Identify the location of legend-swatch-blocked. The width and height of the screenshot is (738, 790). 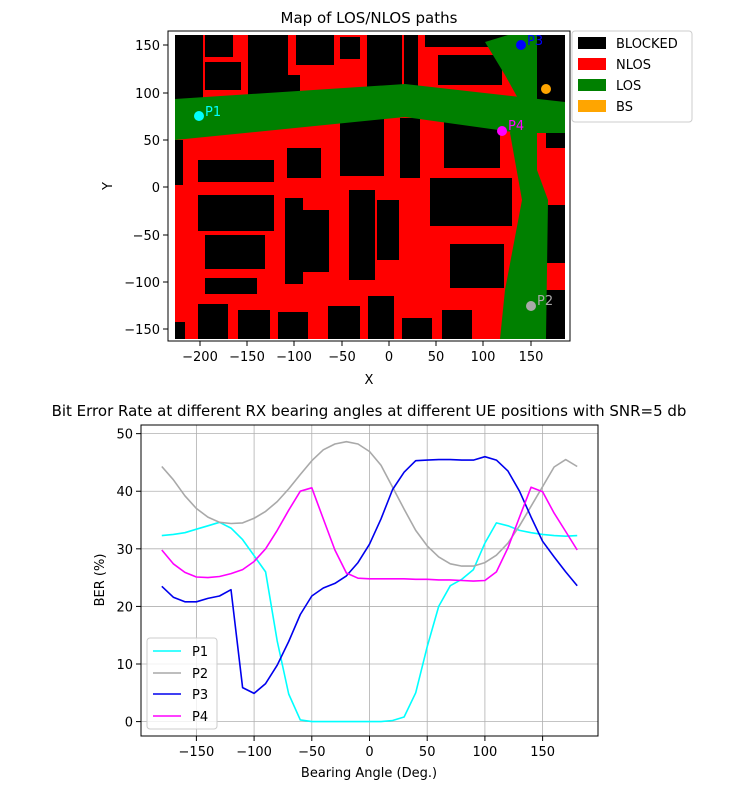
(592, 43).